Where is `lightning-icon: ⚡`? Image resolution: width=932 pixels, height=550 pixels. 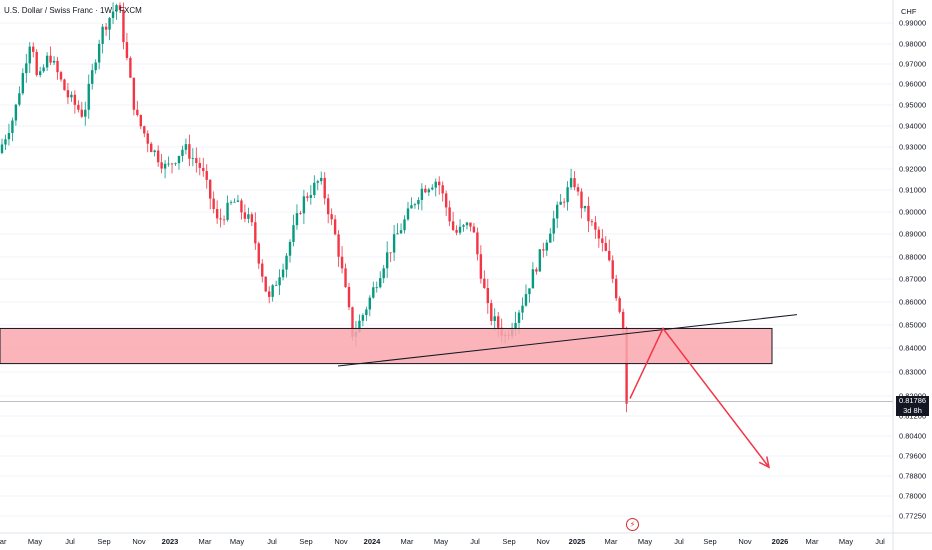
lightning-icon: ⚡ is located at coordinates (632, 524).